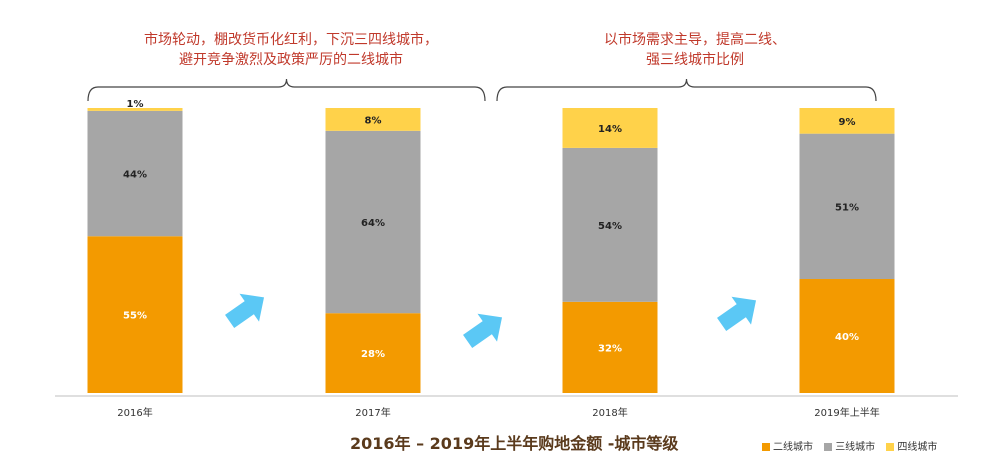 The image size is (982, 468). I want to click on x-tick-1: 2017年, so click(372, 412).